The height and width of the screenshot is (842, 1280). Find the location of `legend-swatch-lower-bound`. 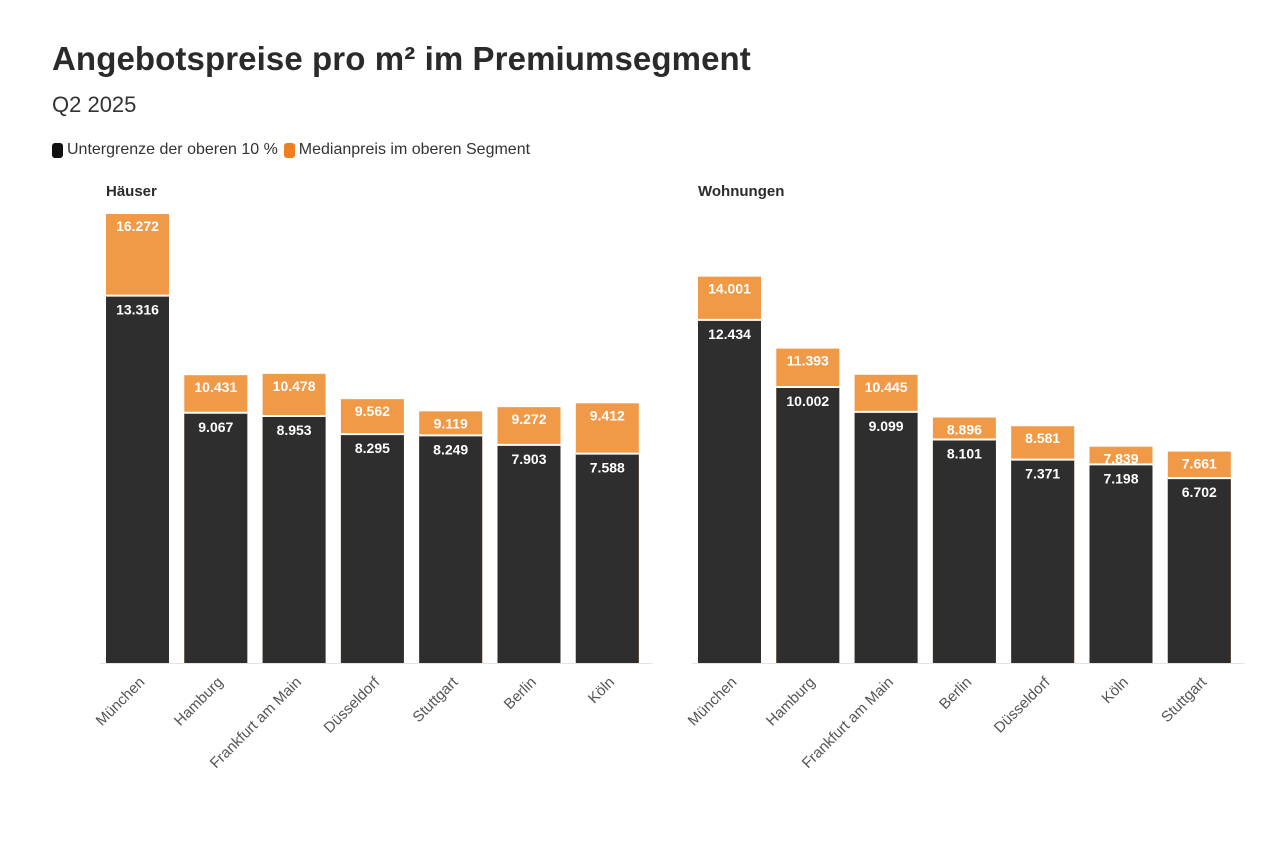

legend-swatch-lower-bound is located at coordinates (57, 150).